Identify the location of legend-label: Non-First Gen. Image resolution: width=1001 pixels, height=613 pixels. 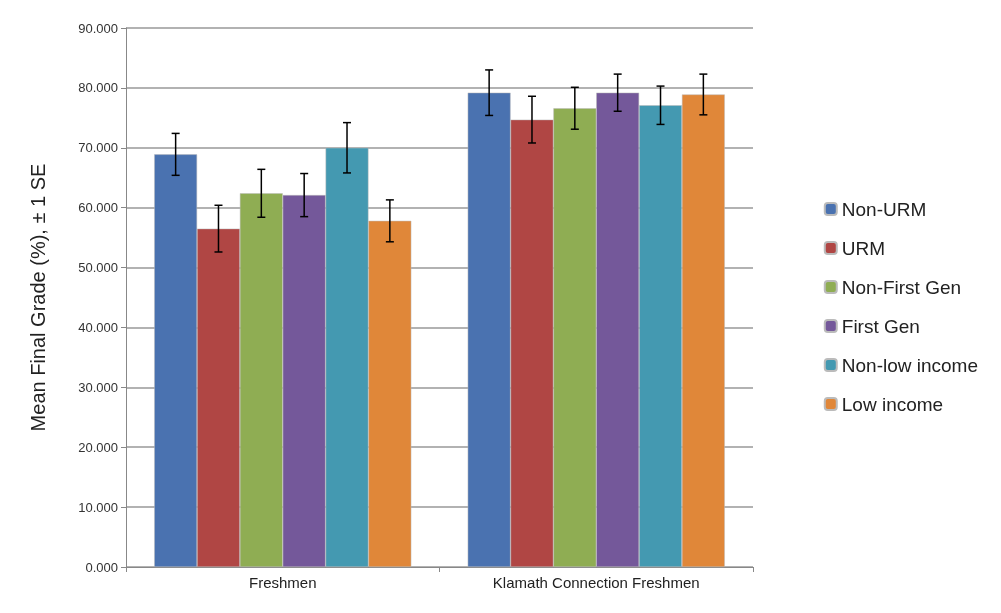
(901, 287).